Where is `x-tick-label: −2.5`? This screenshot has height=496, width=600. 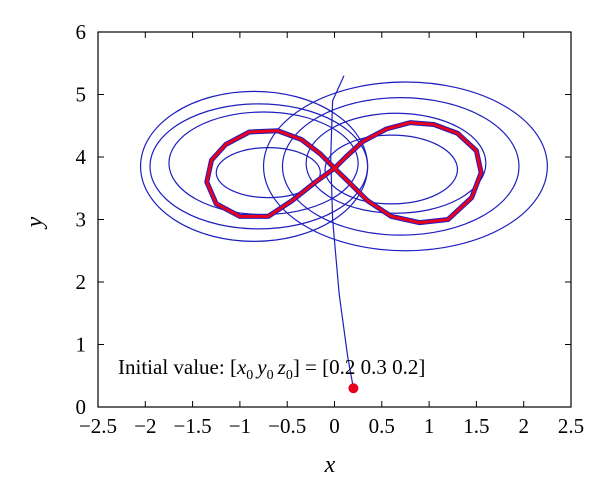 x-tick-label: −2.5 is located at coordinates (98, 426).